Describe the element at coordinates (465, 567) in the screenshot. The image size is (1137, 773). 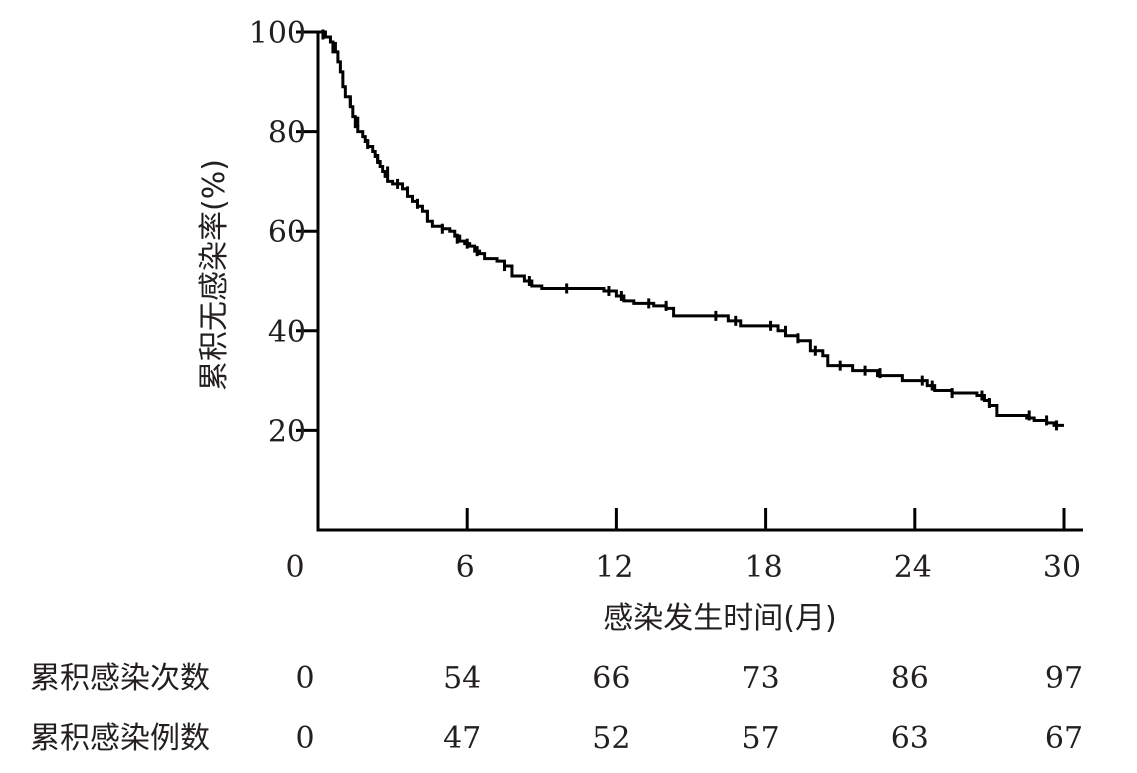
I see `x-tick-label: 6` at that location.